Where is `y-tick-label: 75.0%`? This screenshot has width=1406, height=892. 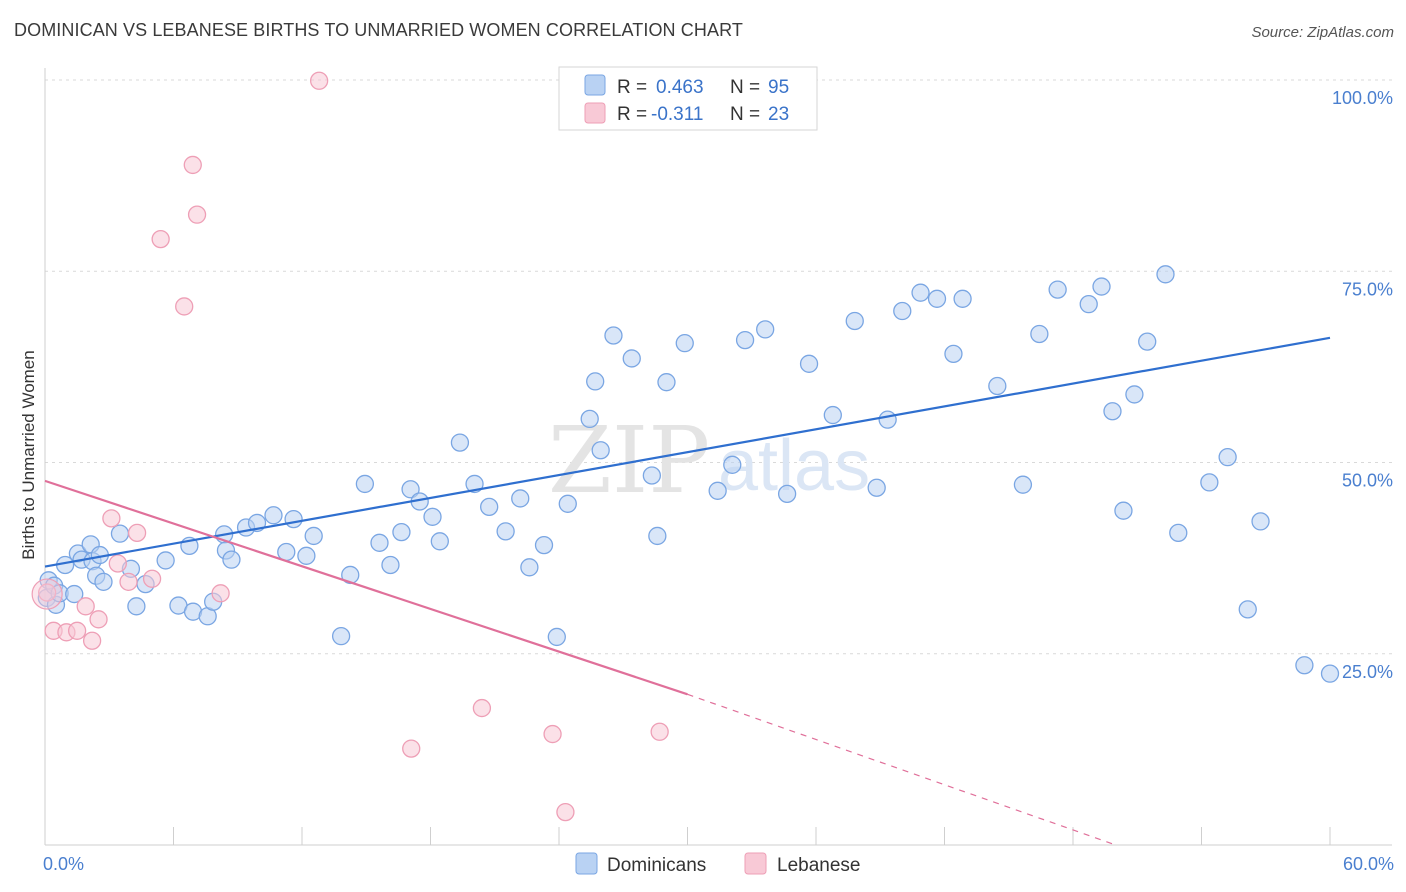 y-tick-label: 75.0% is located at coordinates (1367, 289).